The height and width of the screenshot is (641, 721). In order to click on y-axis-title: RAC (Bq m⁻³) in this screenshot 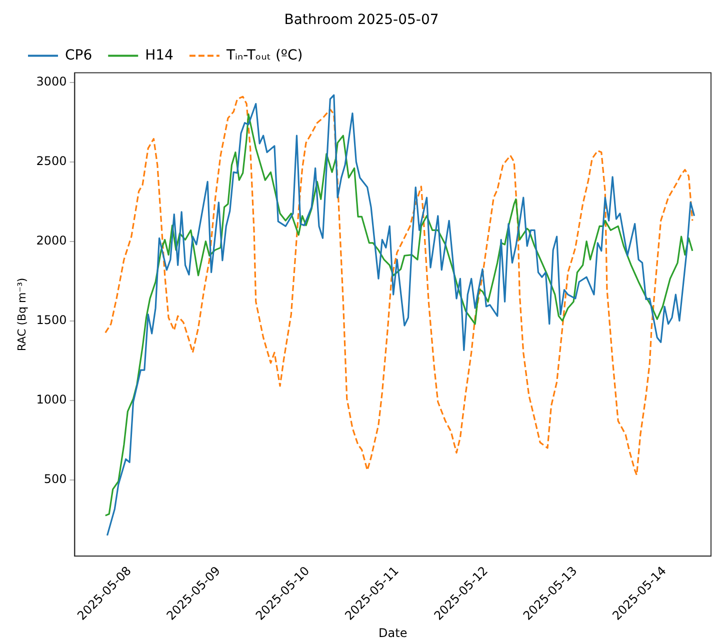, I will do `click(21, 315)`.